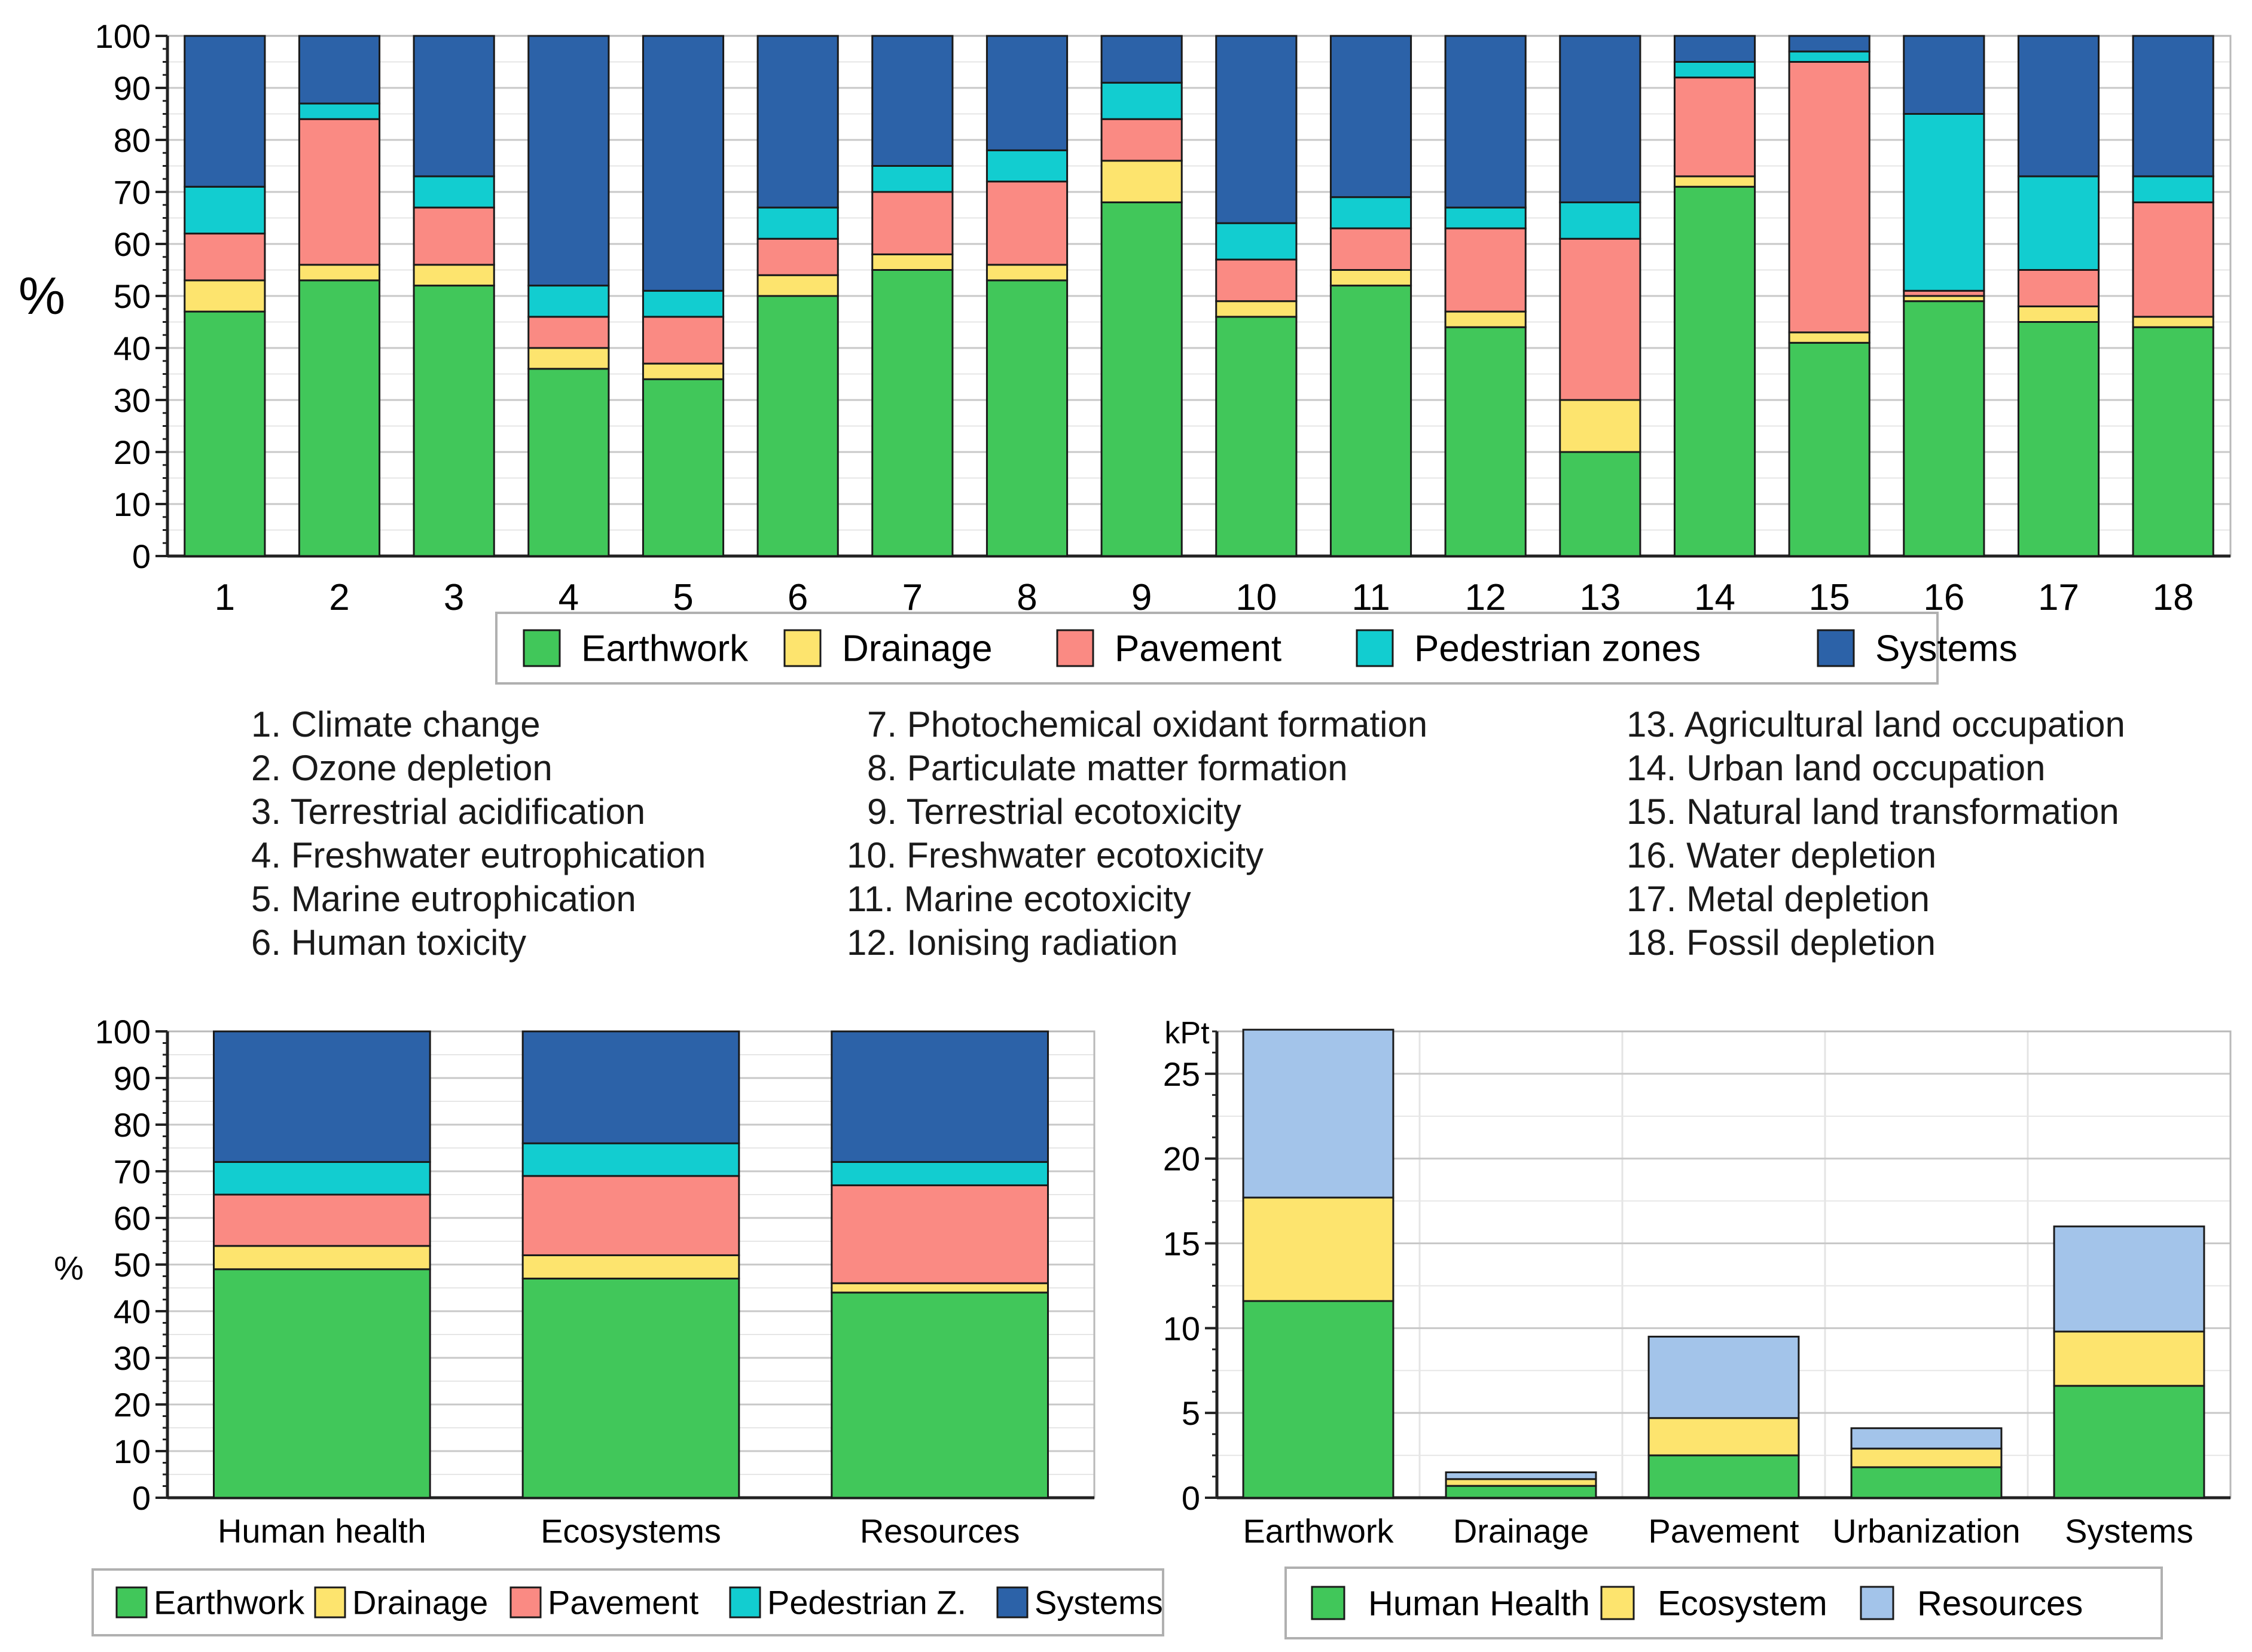 This screenshot has height=1652, width=2252. Describe the element at coordinates (912, 597) in the screenshot. I see `x-tick-label: 7` at that location.